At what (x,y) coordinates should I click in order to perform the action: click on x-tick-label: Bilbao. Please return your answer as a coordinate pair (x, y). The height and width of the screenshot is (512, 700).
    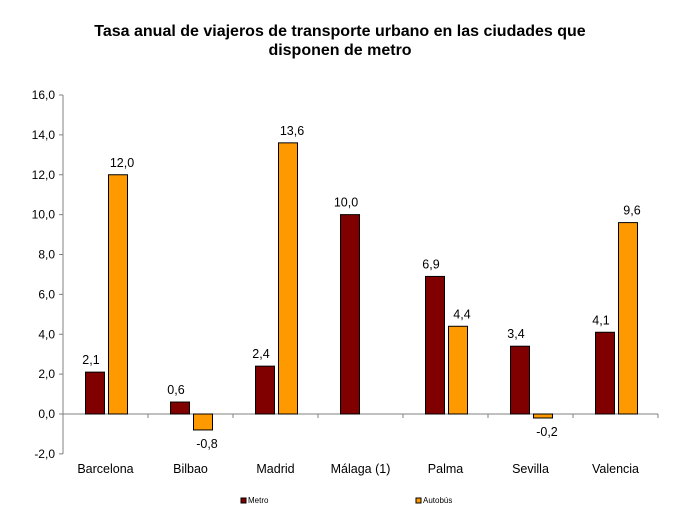
    Looking at the image, I should click on (190, 469).